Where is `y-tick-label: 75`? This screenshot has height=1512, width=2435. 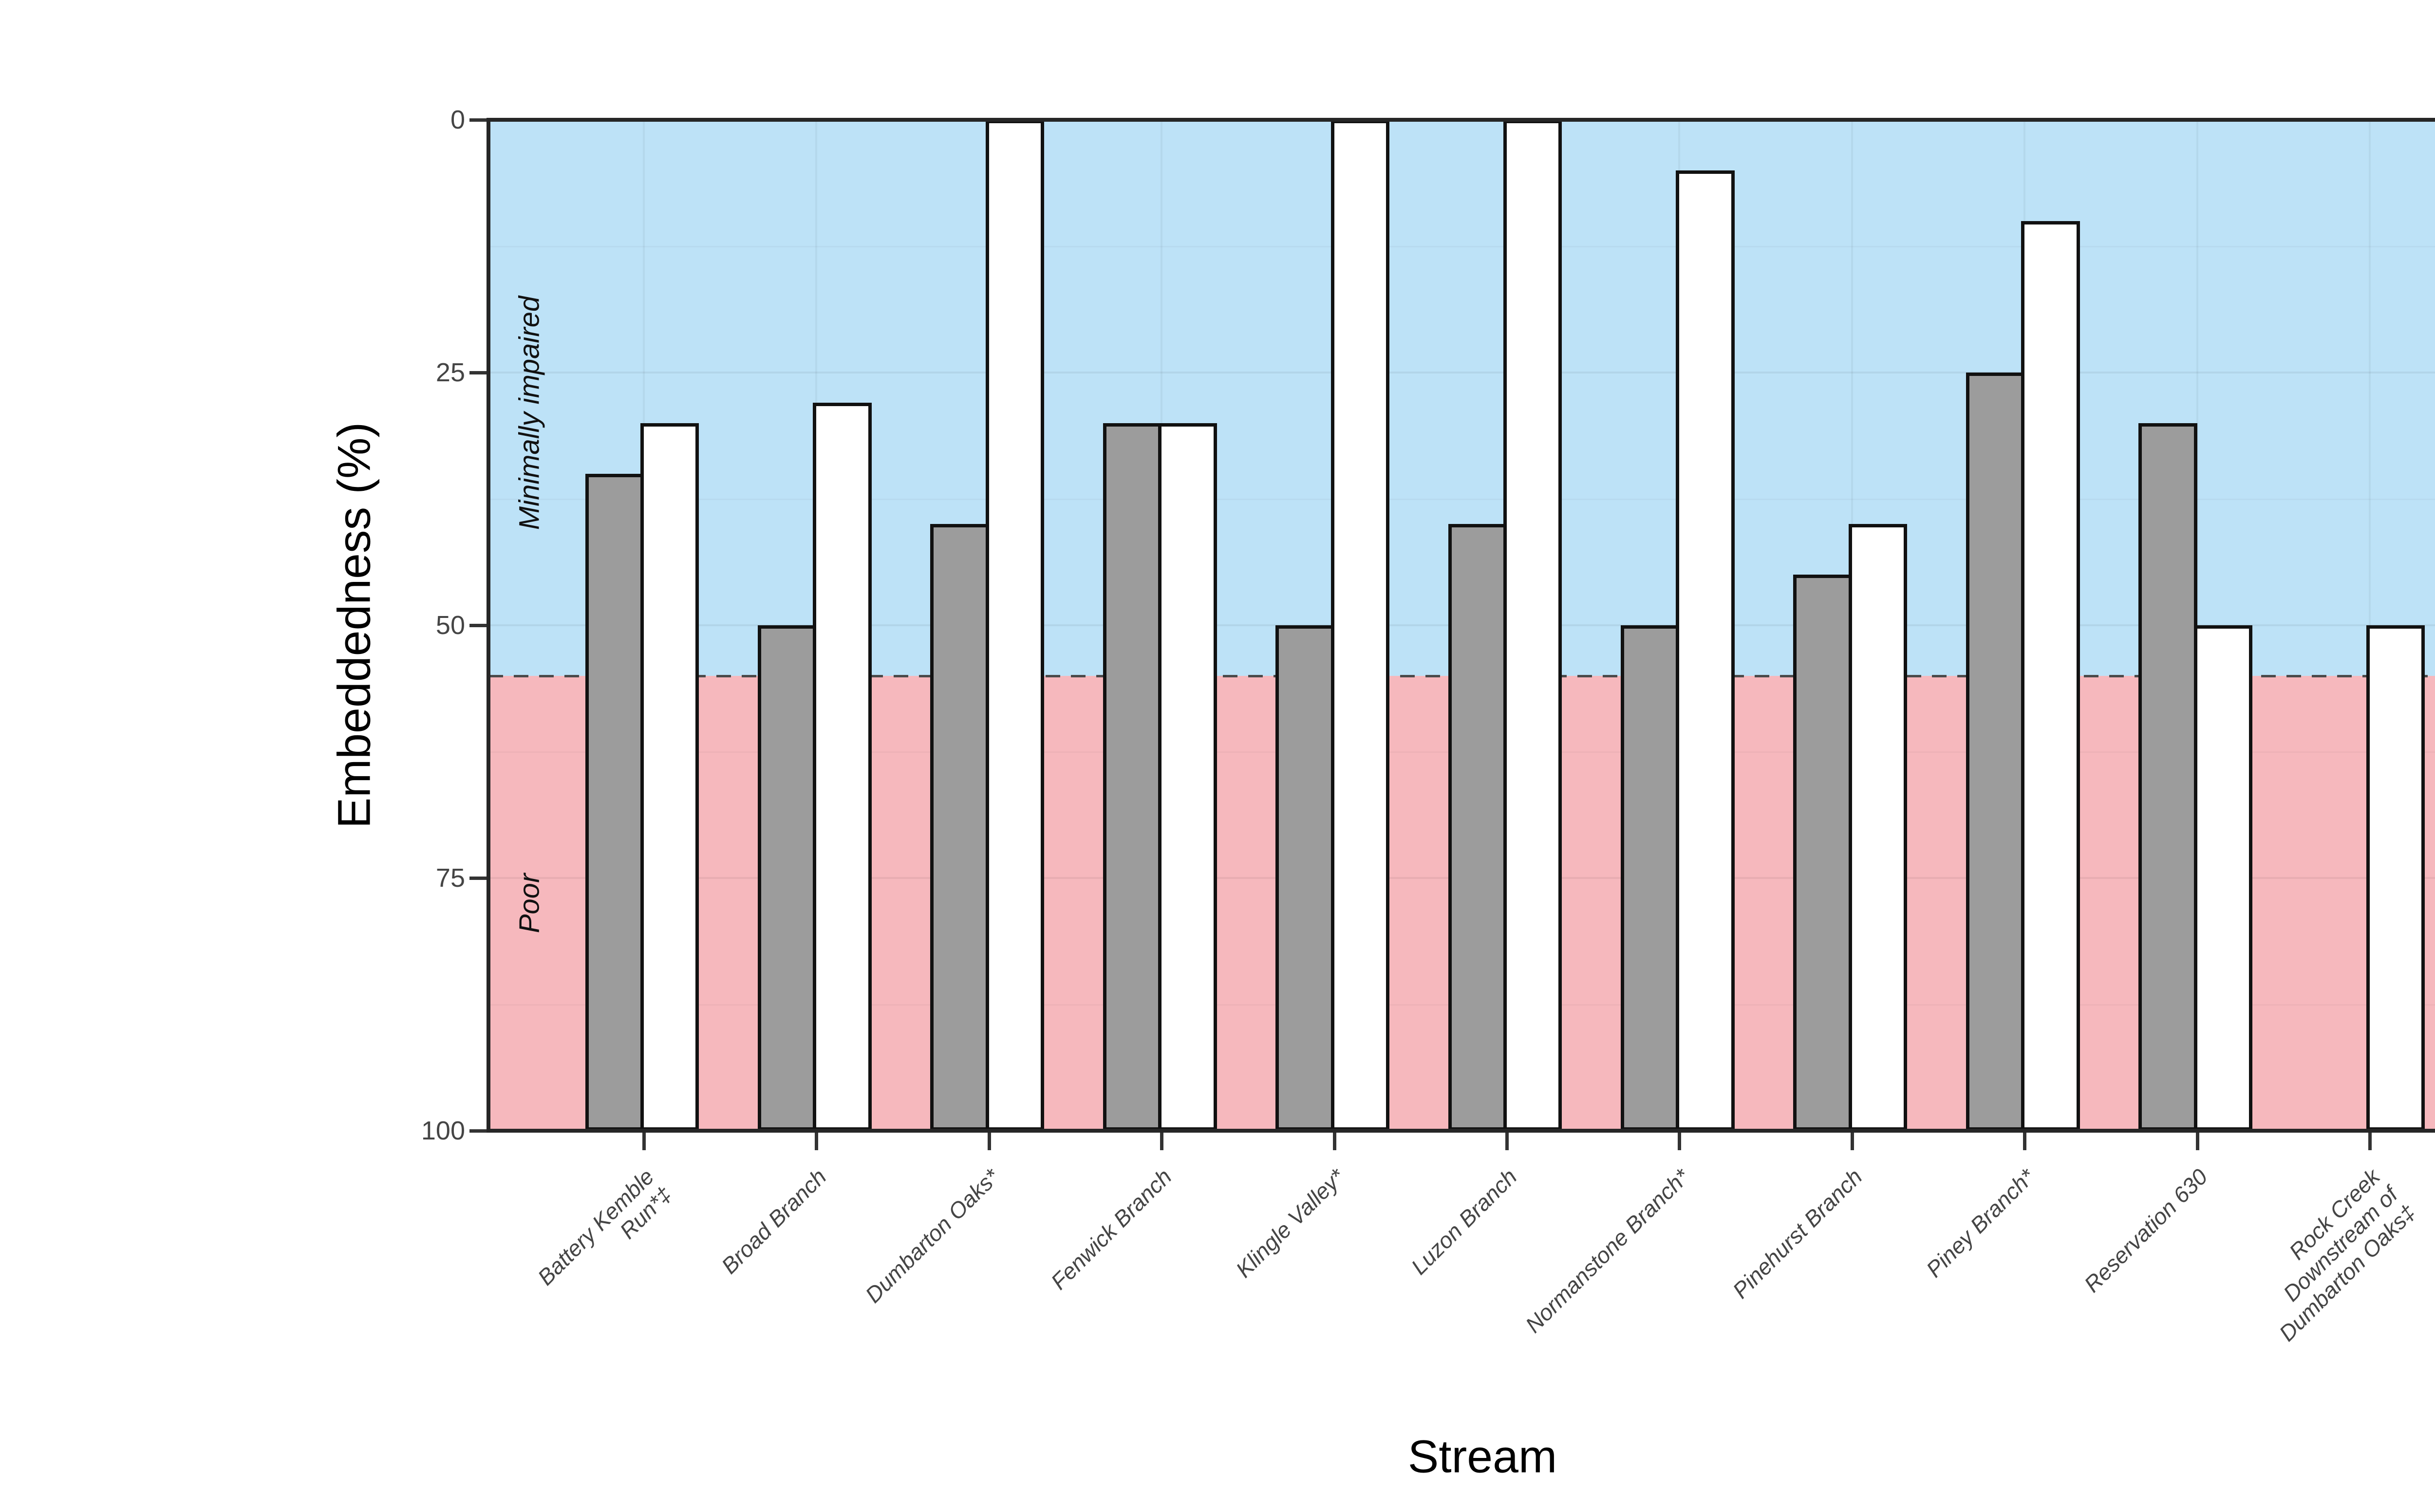
y-tick-label: 75 is located at coordinates (450, 878).